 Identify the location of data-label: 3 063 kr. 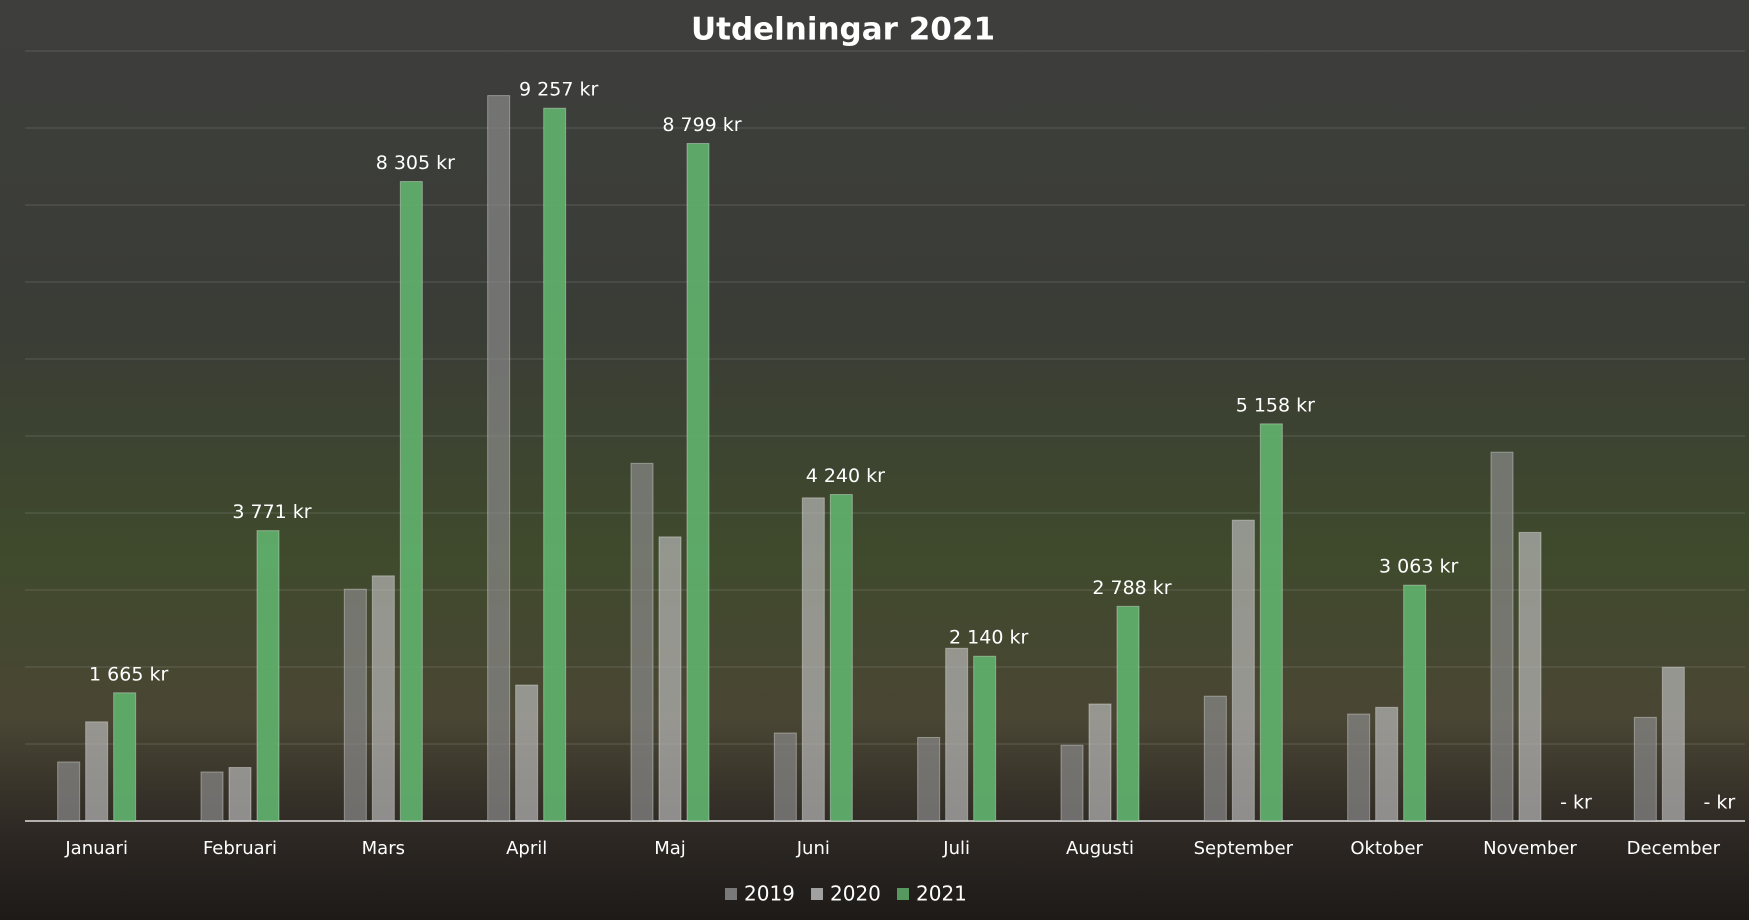
(1418, 567).